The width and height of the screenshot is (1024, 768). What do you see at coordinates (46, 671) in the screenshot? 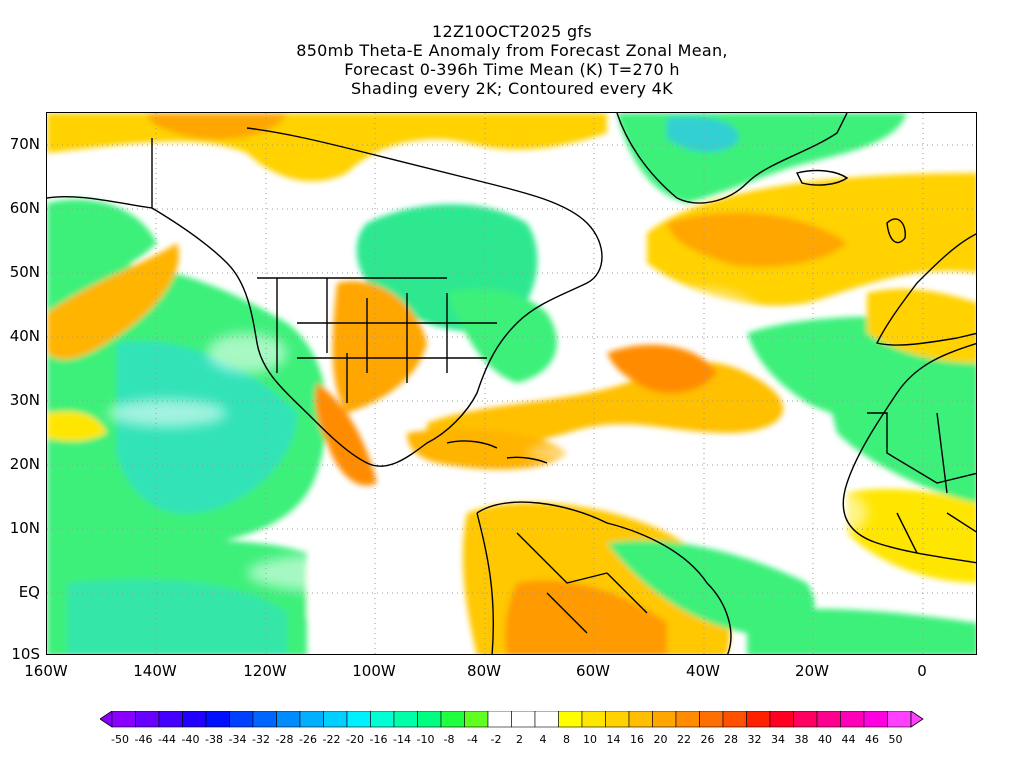
I see `lon-label-160w: 160W` at bounding box center [46, 671].